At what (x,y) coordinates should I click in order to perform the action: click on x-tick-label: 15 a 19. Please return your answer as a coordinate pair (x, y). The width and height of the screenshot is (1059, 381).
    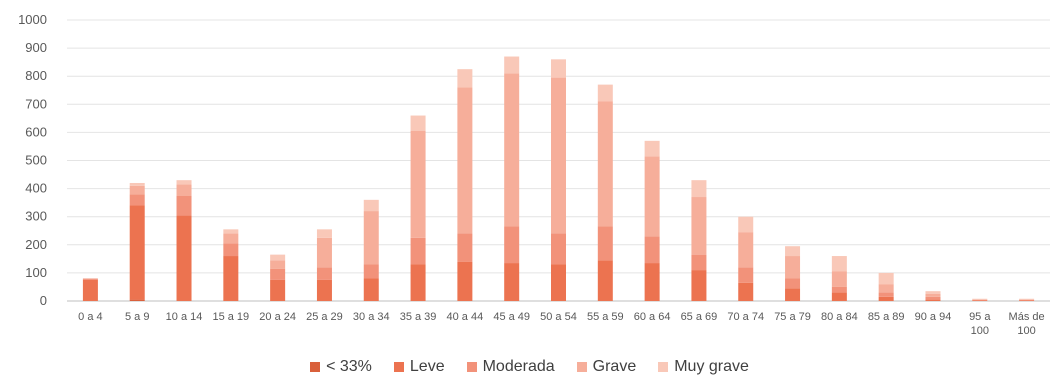
    Looking at the image, I should click on (230, 317).